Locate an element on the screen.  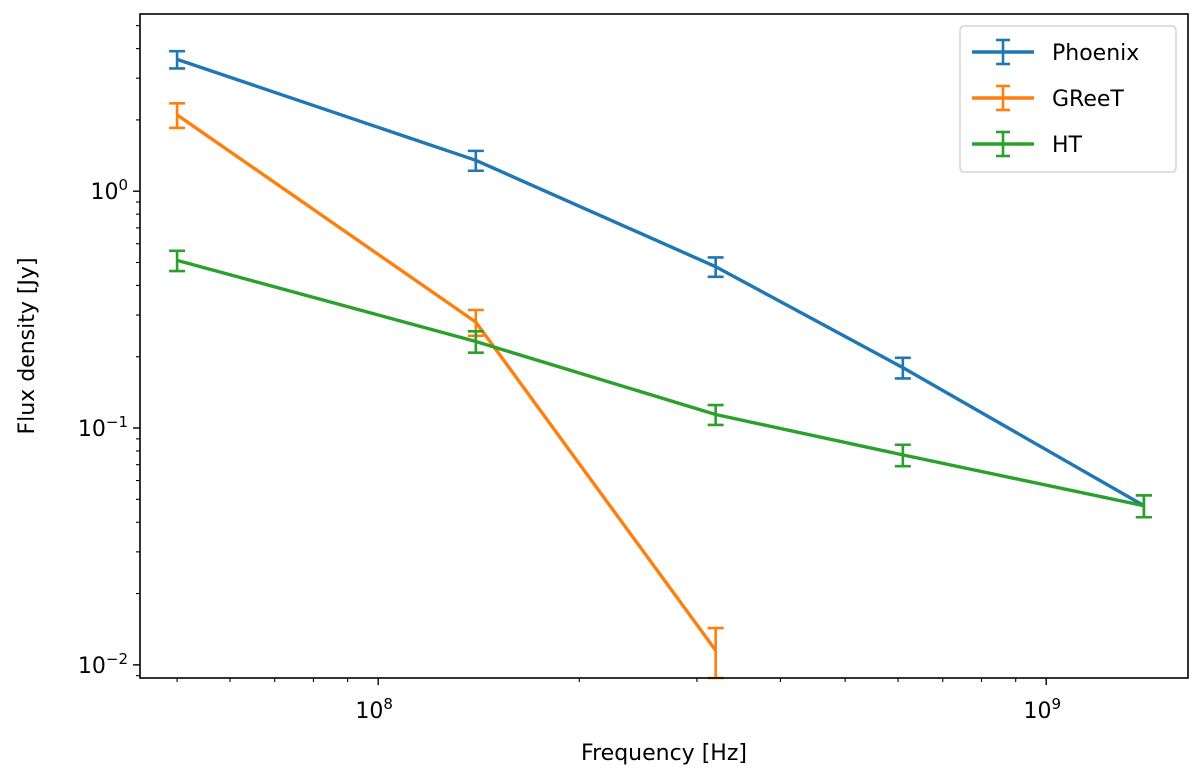
y-tick-label: 10⁰ is located at coordinates (109, 190).